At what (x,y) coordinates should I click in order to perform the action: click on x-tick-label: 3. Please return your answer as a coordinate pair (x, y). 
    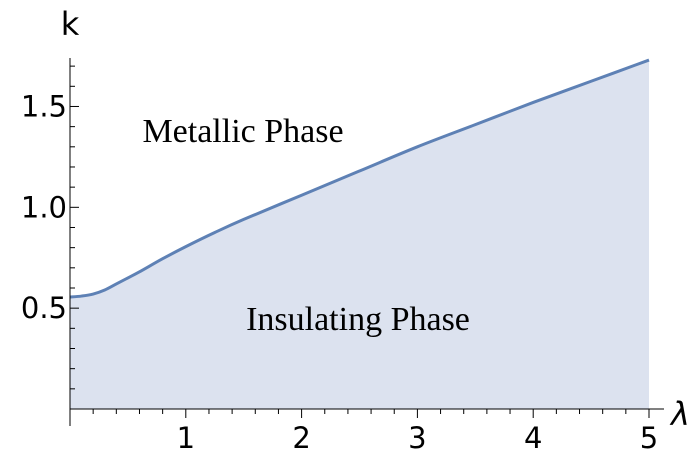
    Looking at the image, I should click on (417, 436).